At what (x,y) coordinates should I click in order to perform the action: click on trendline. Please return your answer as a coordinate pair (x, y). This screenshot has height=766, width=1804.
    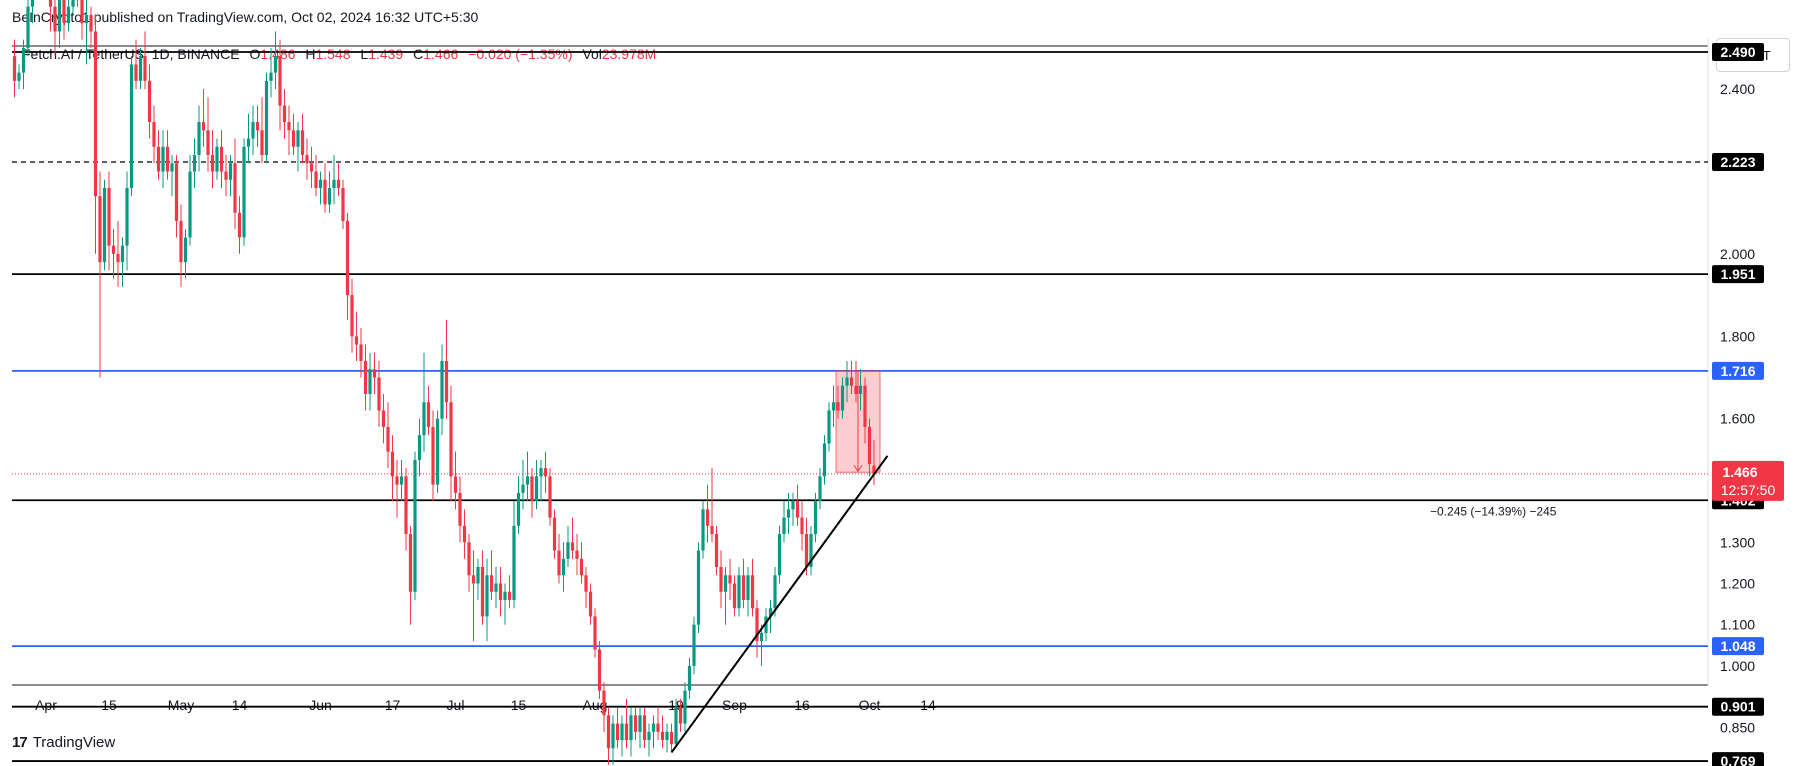
    Looking at the image, I should click on (779, 604).